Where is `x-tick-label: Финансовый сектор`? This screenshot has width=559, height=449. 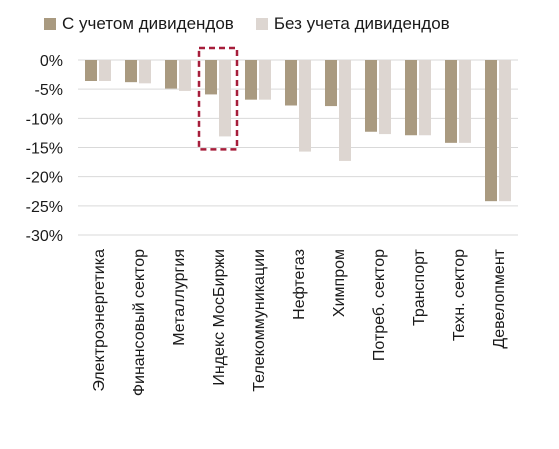 x-tick-label: Финансовый сектор is located at coordinates (139, 322).